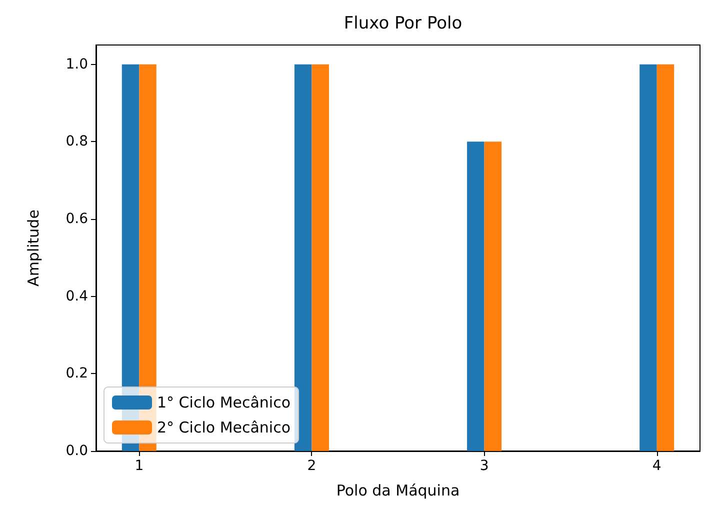 This screenshot has height=518, width=704. What do you see at coordinates (311, 466) in the screenshot?
I see `x-tick-label: 2` at bounding box center [311, 466].